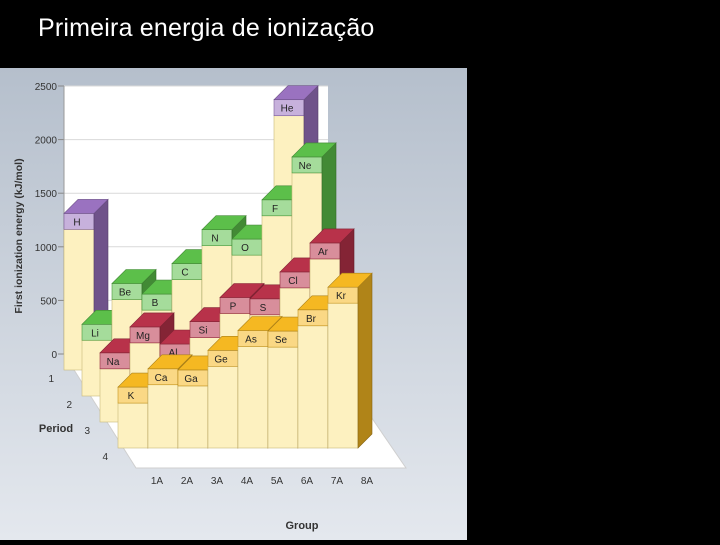  Describe the element at coordinates (46, 141) in the screenshot. I see `y-tick-label: 2000` at that location.